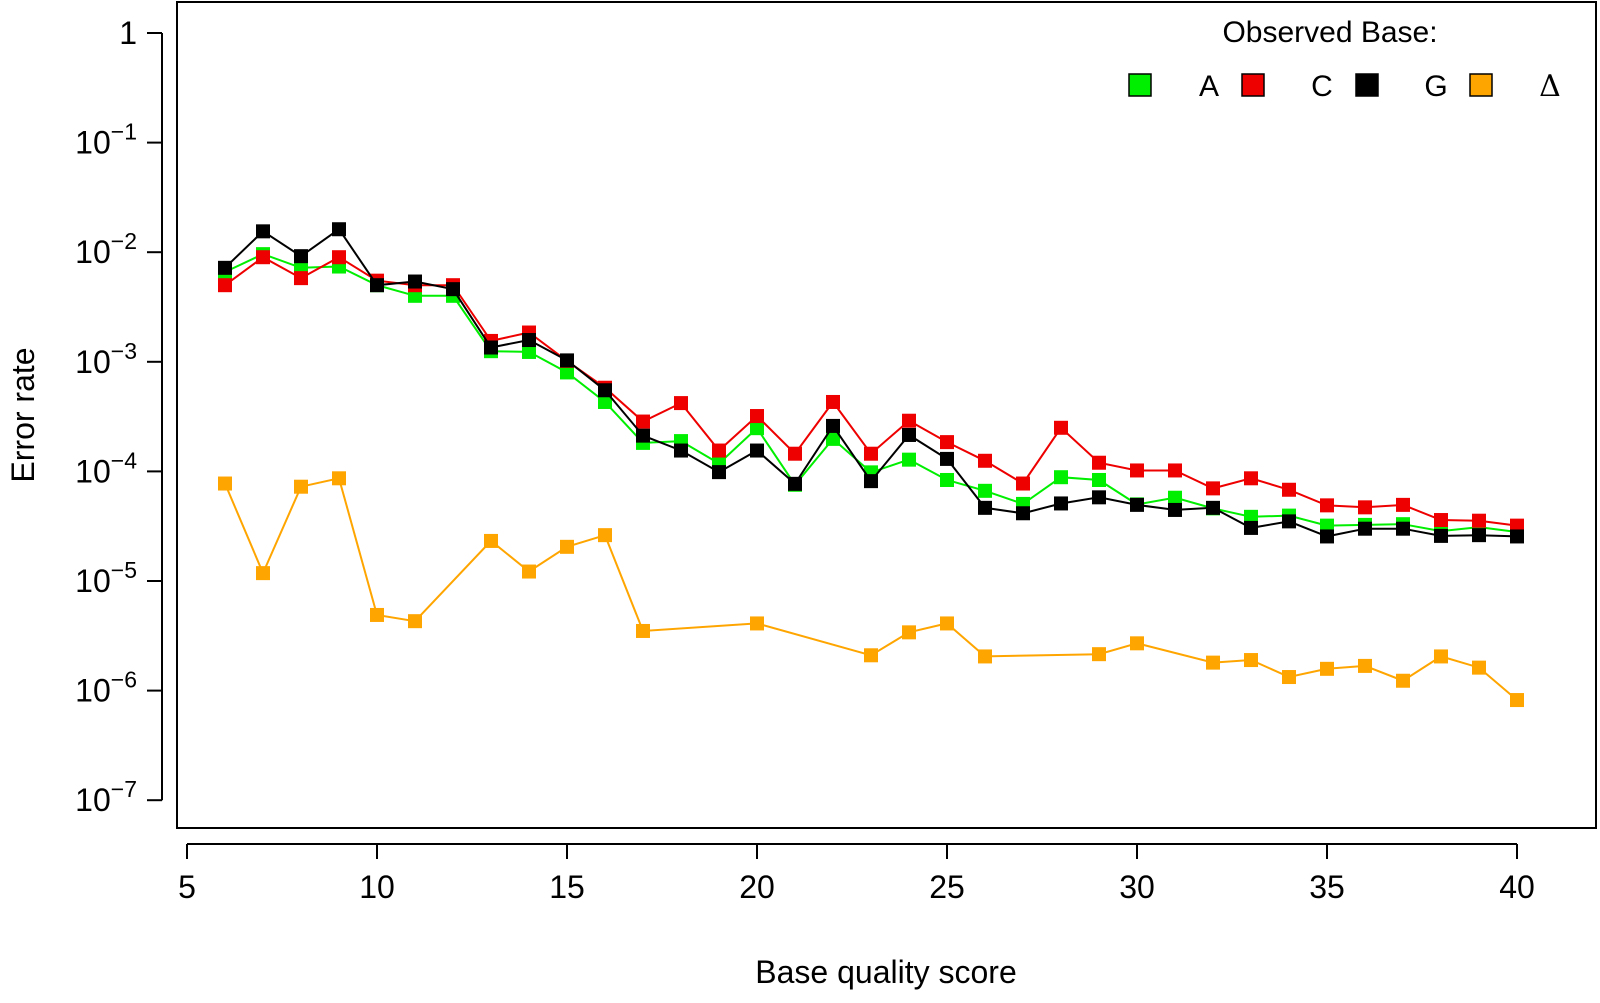  What do you see at coordinates (23, 414) in the screenshot?
I see `y-axis-title: Error rate` at bounding box center [23, 414].